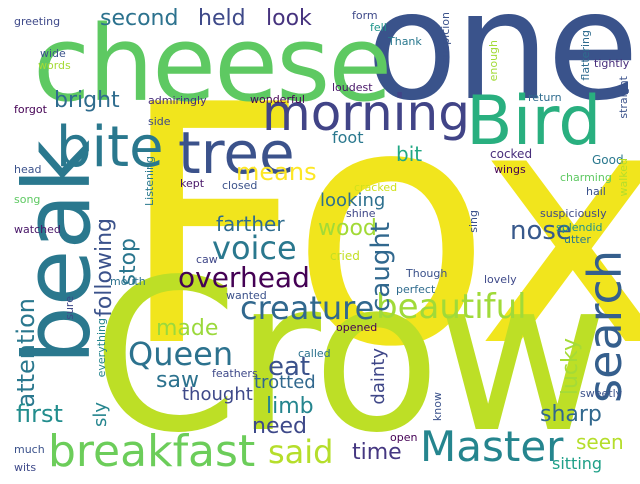 Image resolution: width=640 pixels, height=484 pixels. Describe the element at coordinates (101, 348) in the screenshot. I see `word-everything: everything` at that location.